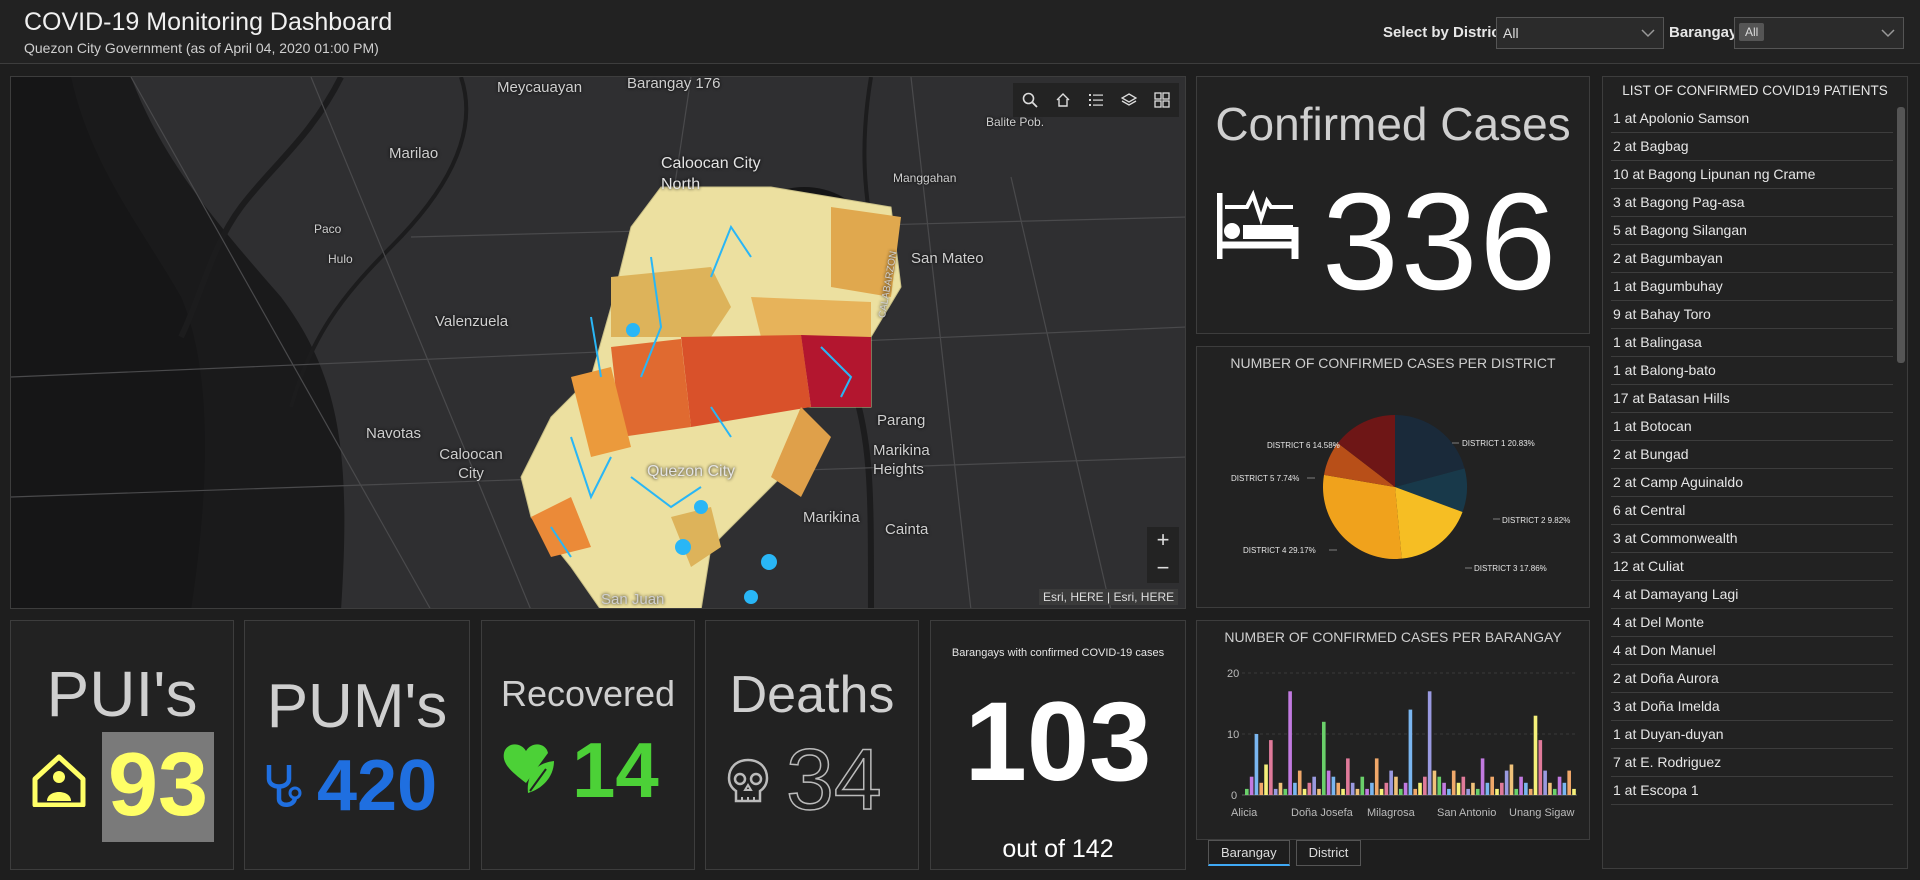  Describe the element at coordinates (1901, 235) in the screenshot. I see `list-scrollbar` at that location.